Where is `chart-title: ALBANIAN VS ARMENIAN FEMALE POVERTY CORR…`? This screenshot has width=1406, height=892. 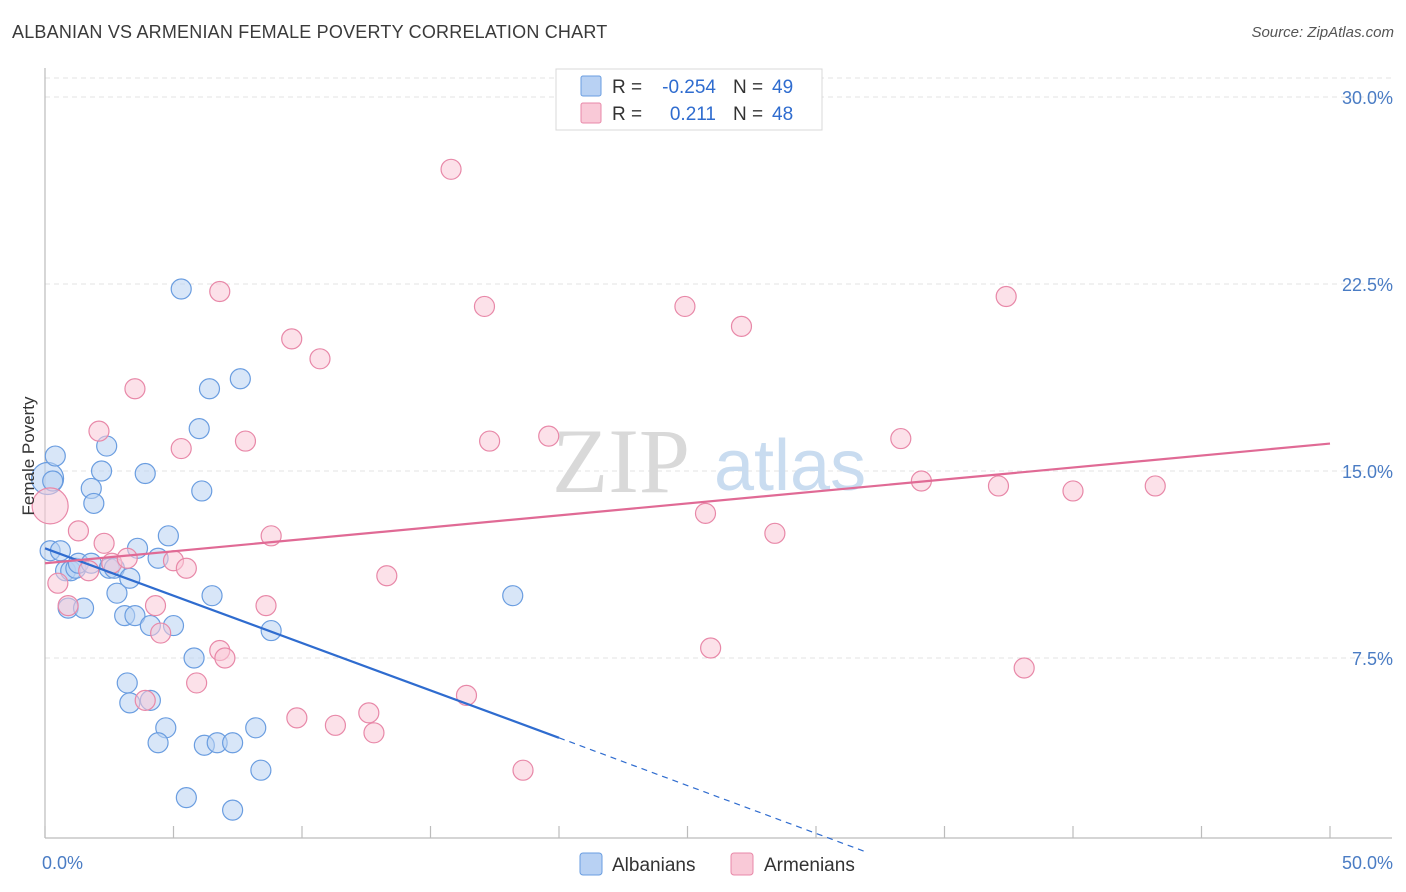 chart-title: ALBANIAN VS ARMENIAN FEMALE POVERTY CORR… is located at coordinates (310, 32).